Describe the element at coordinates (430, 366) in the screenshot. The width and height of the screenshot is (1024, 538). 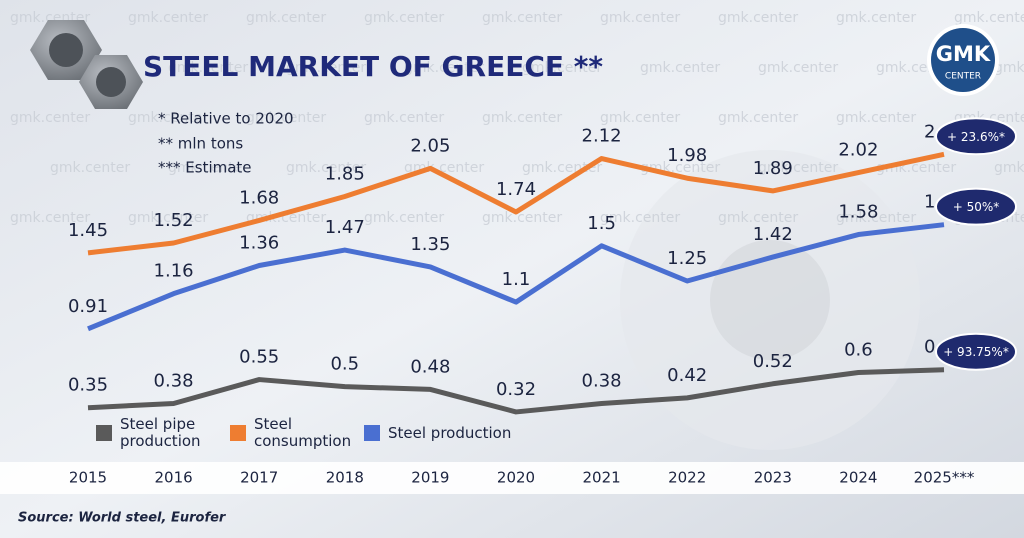
I see `data-label: 0.48` at that location.